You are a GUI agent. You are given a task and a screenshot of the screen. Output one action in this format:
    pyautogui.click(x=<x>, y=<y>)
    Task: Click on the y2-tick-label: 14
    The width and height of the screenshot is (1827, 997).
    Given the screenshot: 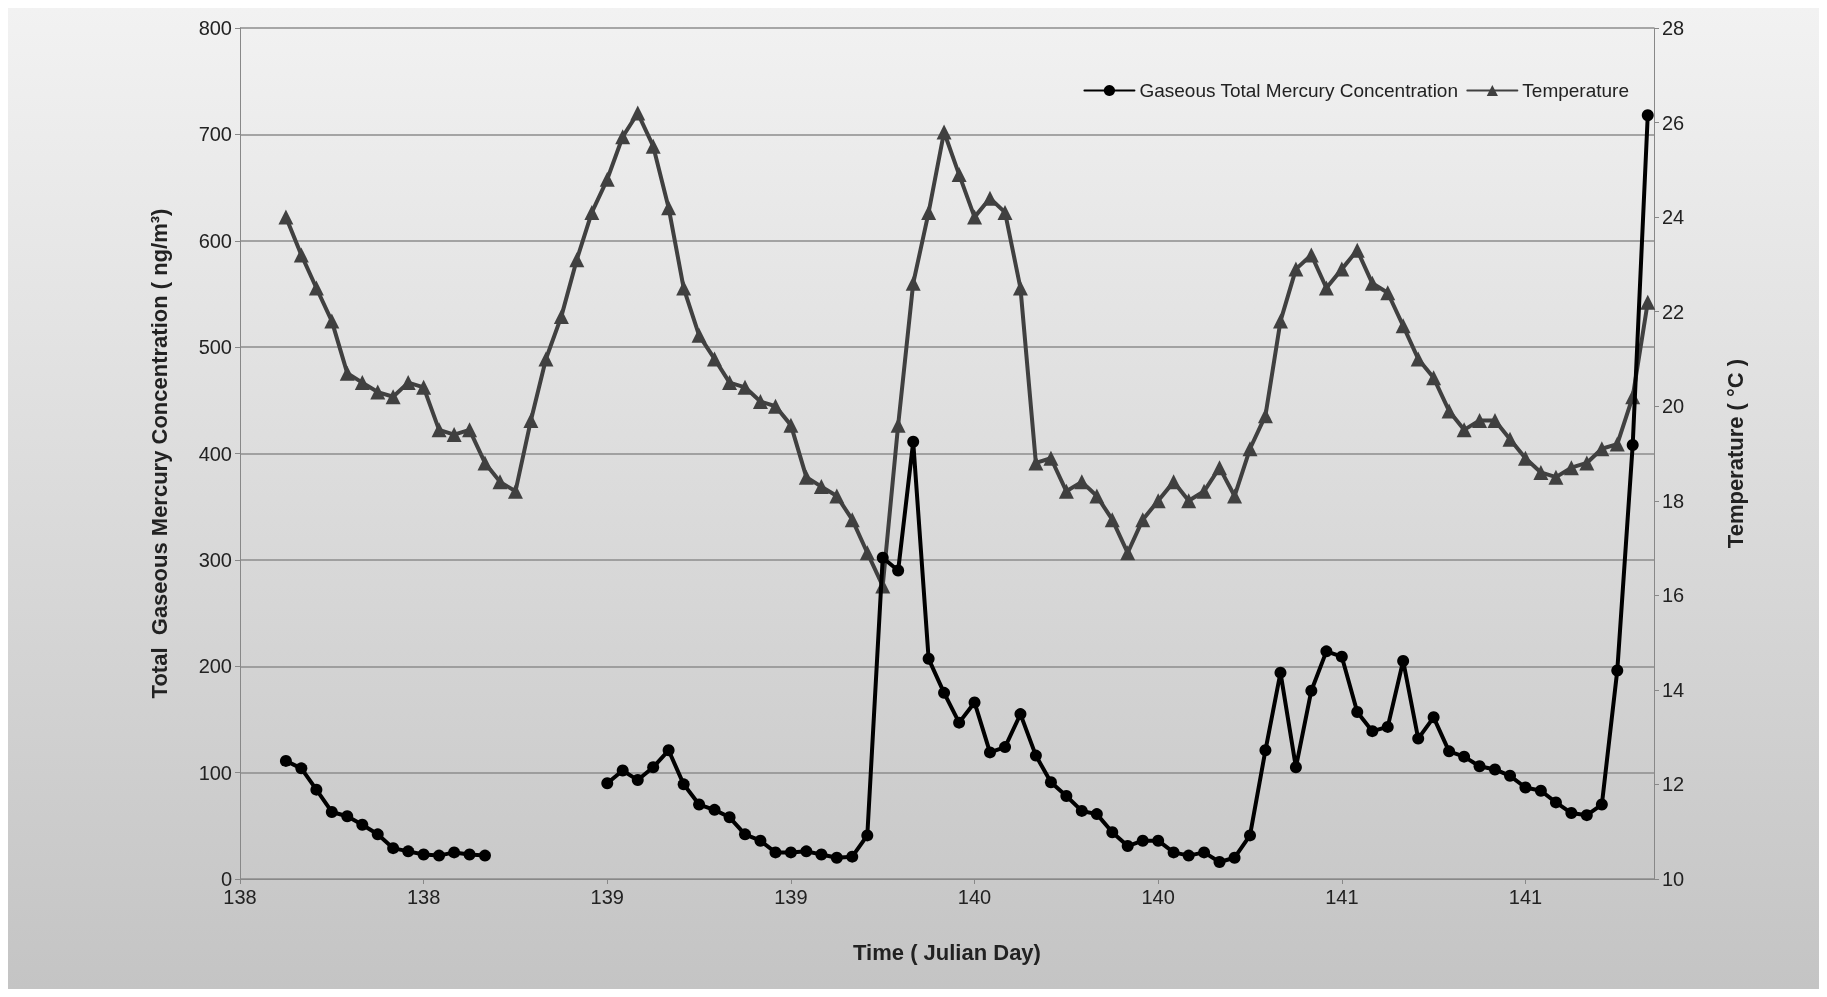 What is the action you would take?
    pyautogui.click(x=1673, y=689)
    